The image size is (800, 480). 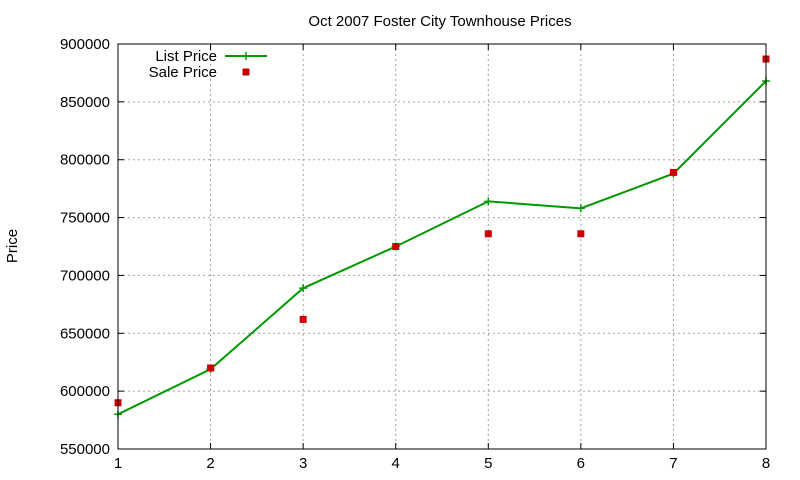 I want to click on legend-item: List Price, so click(x=211, y=56).